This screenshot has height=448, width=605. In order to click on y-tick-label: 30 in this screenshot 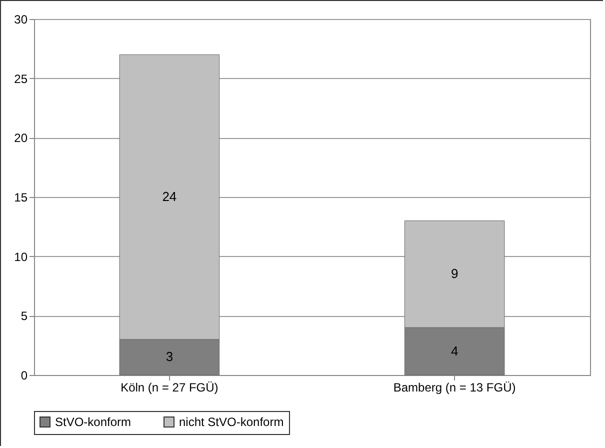, I will do `click(21, 19)`.